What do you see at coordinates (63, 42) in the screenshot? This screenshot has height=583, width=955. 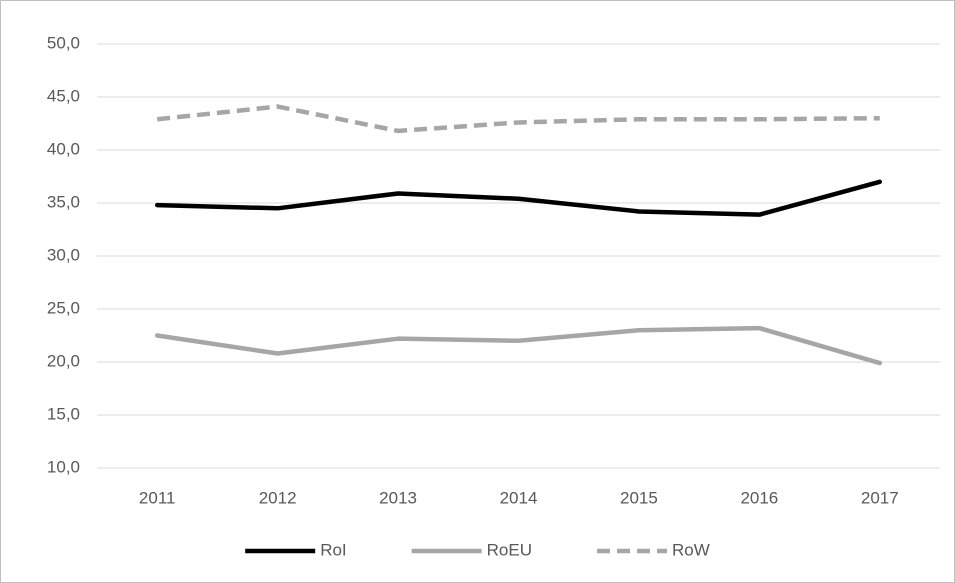 I see `y-tick-label: 50,0` at bounding box center [63, 42].